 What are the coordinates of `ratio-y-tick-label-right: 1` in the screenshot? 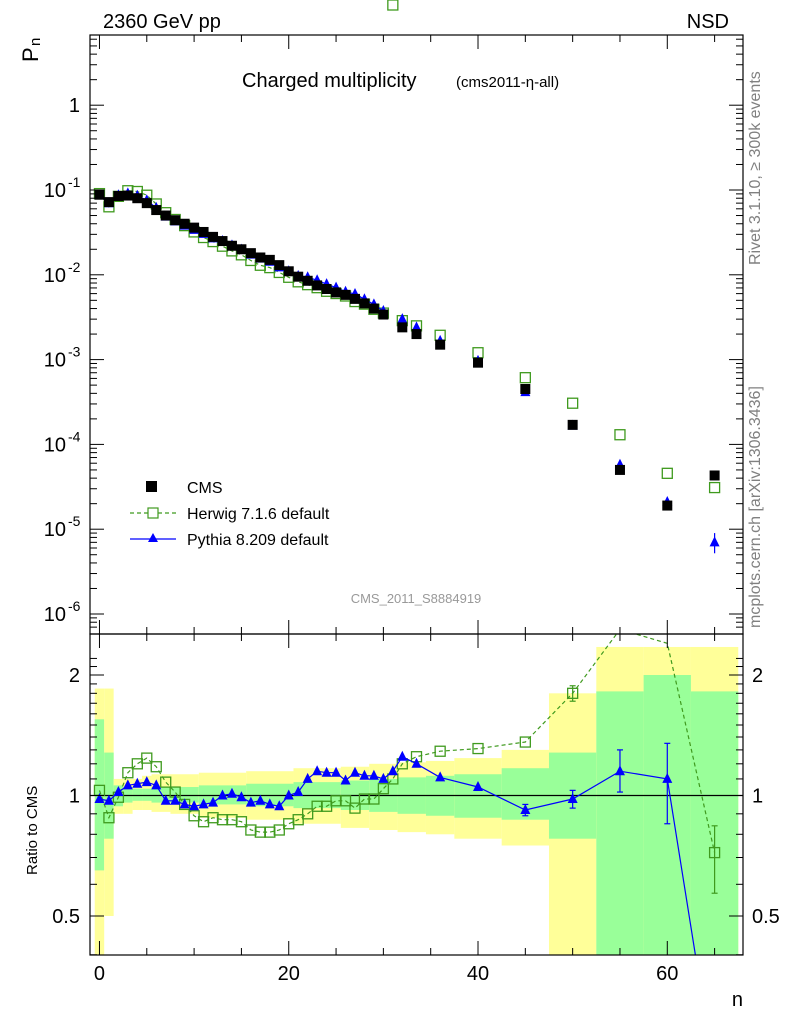 It's located at (757, 797).